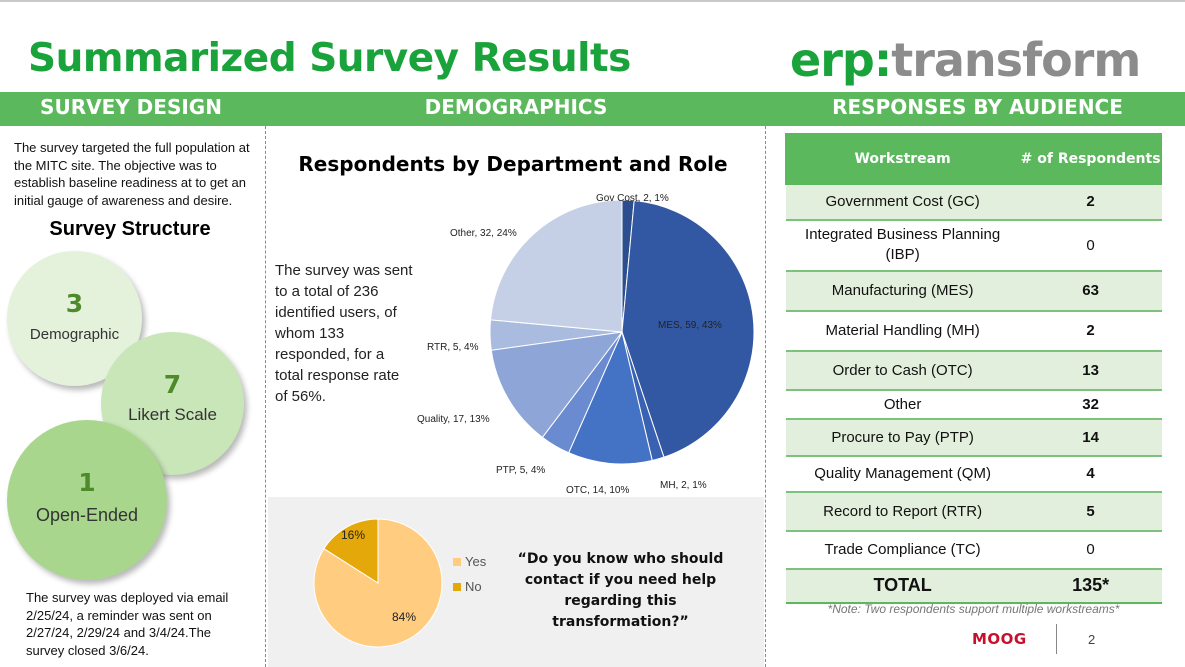 The height and width of the screenshot is (667, 1185). What do you see at coordinates (1090, 437) in the screenshot?
I see `count-cell: 14` at bounding box center [1090, 437].